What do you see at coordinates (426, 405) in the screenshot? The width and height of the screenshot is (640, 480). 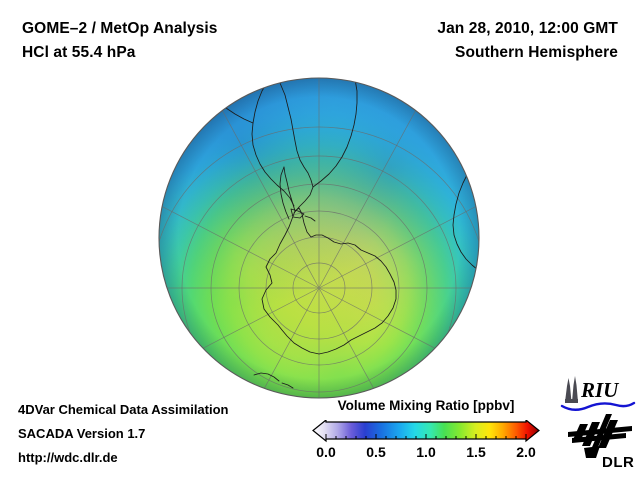 I see `colorbar-title: Volume Mixing Ratio [ppbv]` at bounding box center [426, 405].